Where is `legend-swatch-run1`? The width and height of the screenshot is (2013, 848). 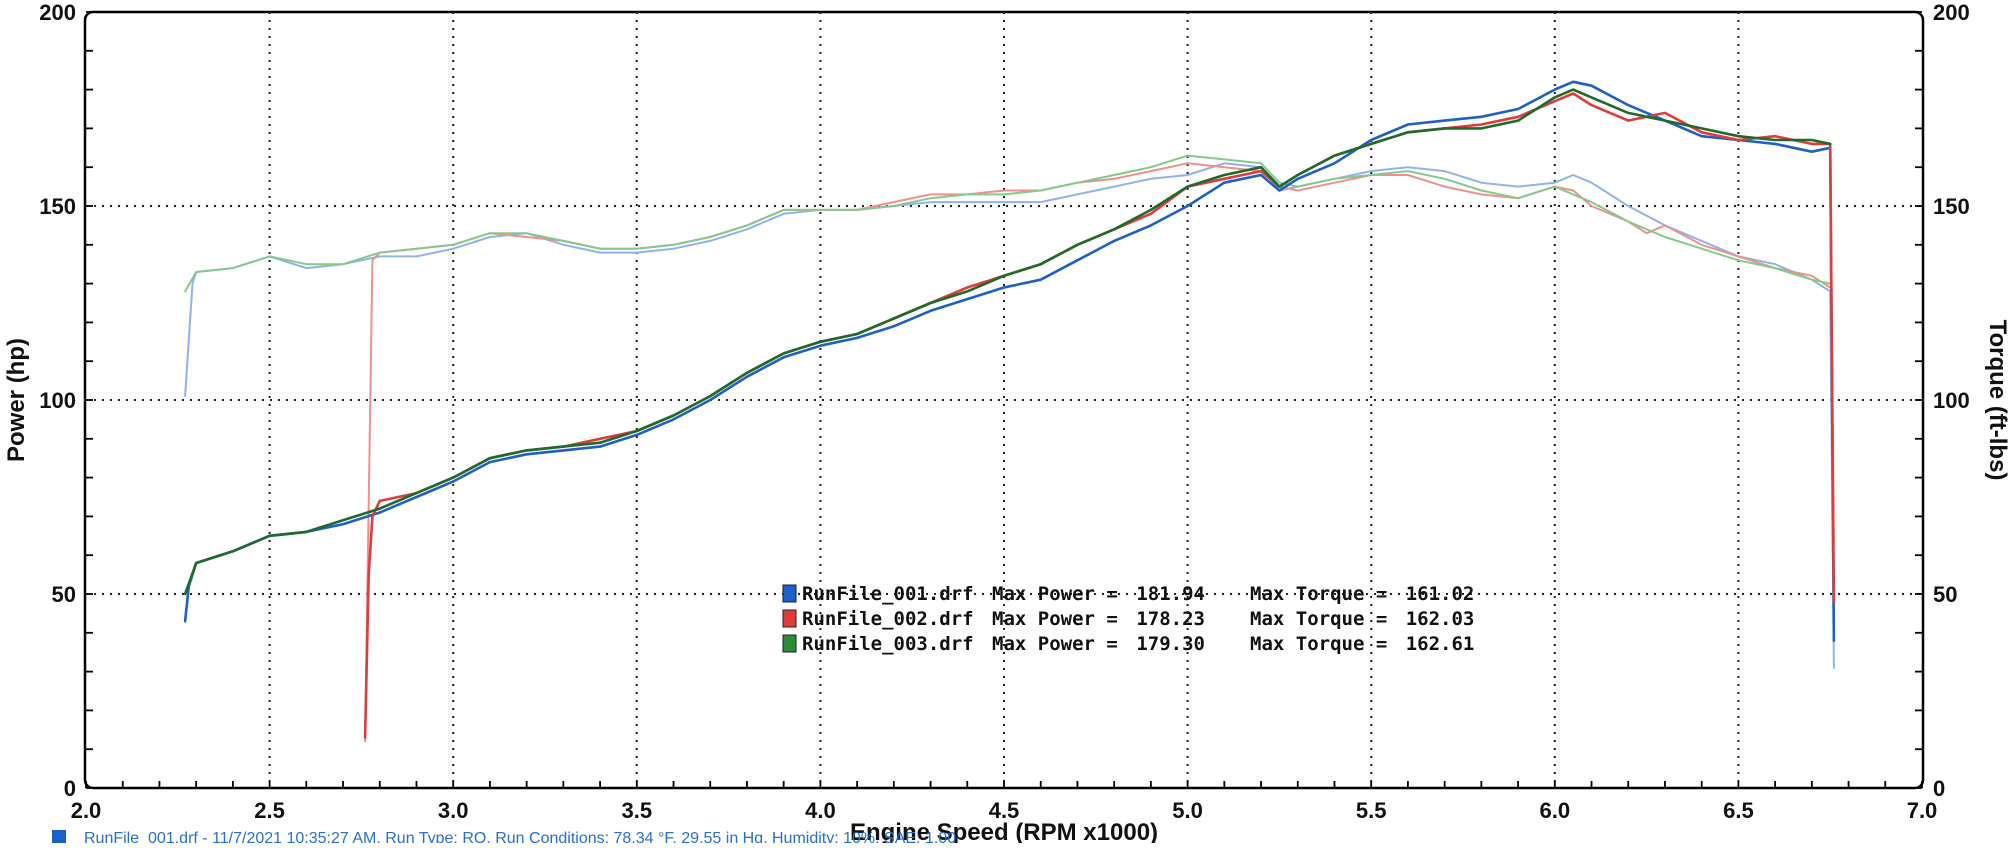 legend-swatch-run1 is located at coordinates (789, 593).